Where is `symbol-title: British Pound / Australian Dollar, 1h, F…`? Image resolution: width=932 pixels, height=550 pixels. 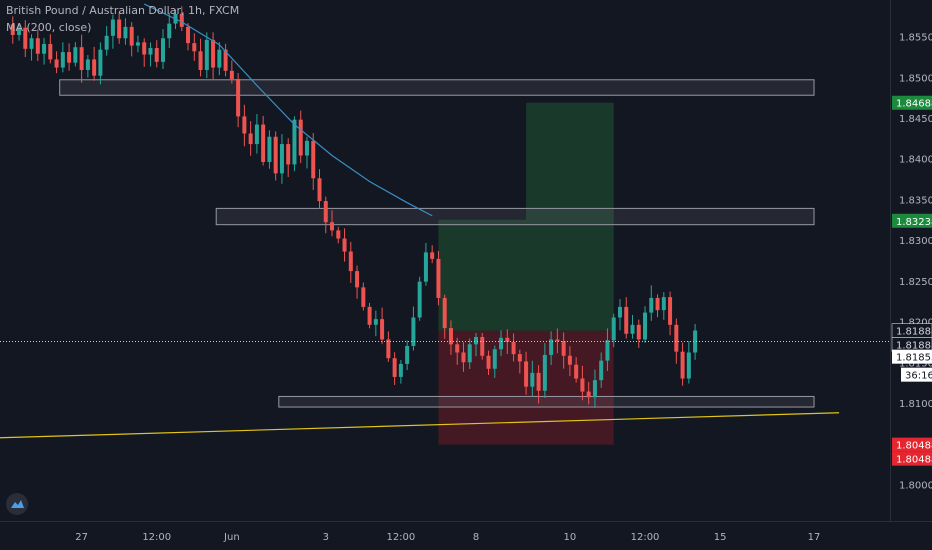 symbol-title: British Pound / Australian Dollar, 1h, F… is located at coordinates (123, 10).